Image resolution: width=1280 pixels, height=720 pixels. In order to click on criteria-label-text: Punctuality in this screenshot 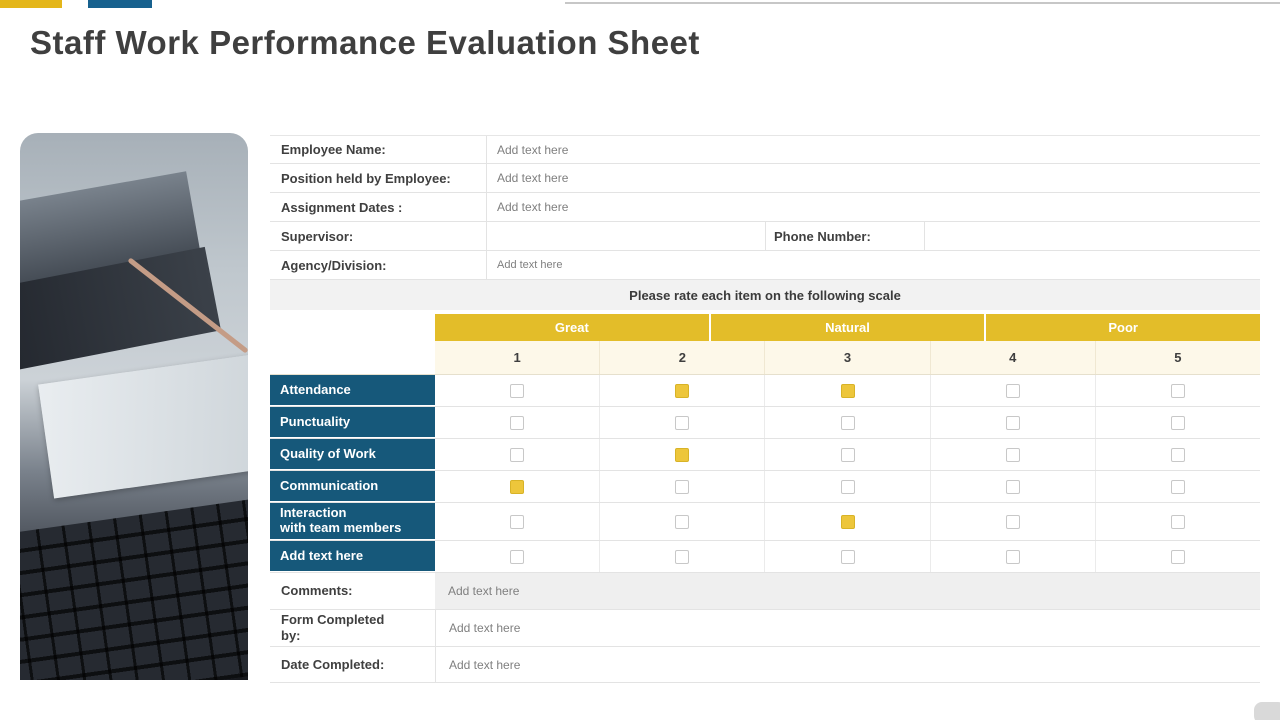, I will do `click(315, 421)`.